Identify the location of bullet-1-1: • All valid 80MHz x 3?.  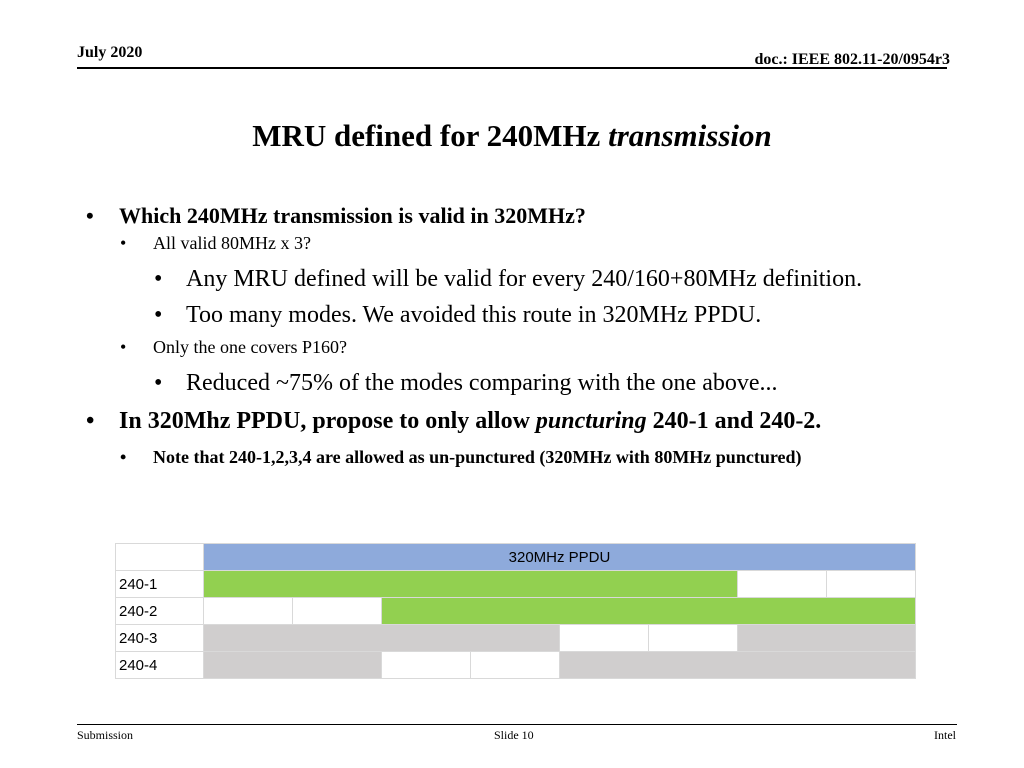
(516, 249).